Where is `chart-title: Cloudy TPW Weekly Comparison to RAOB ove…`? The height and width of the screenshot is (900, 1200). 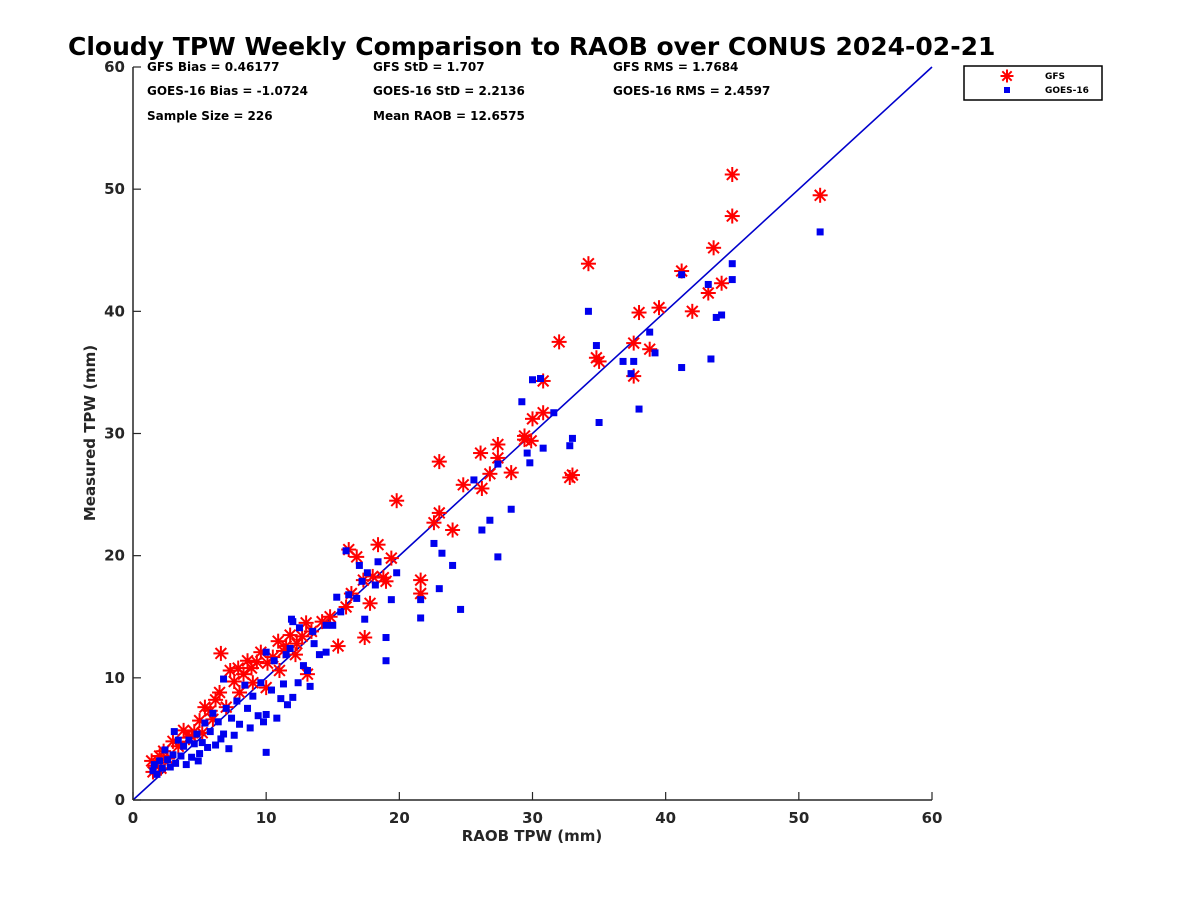 chart-title: Cloudy TPW Weekly Comparison to RAOB ove… is located at coordinates (531, 46).